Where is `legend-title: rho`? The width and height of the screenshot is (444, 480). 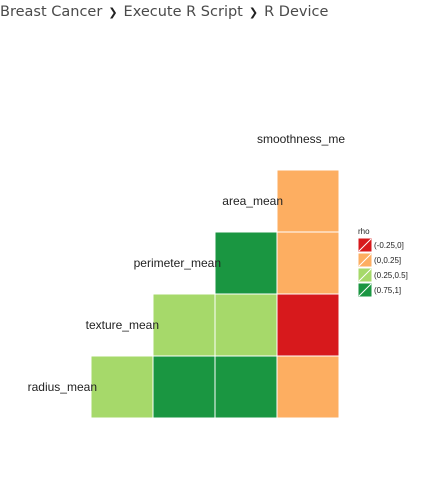
legend-title: rho is located at coordinates (364, 231).